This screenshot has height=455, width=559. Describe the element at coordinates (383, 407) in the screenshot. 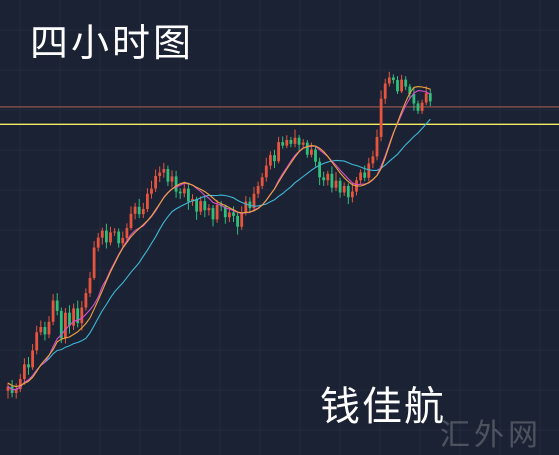

I see `author-signature: 钱佳航` at that location.